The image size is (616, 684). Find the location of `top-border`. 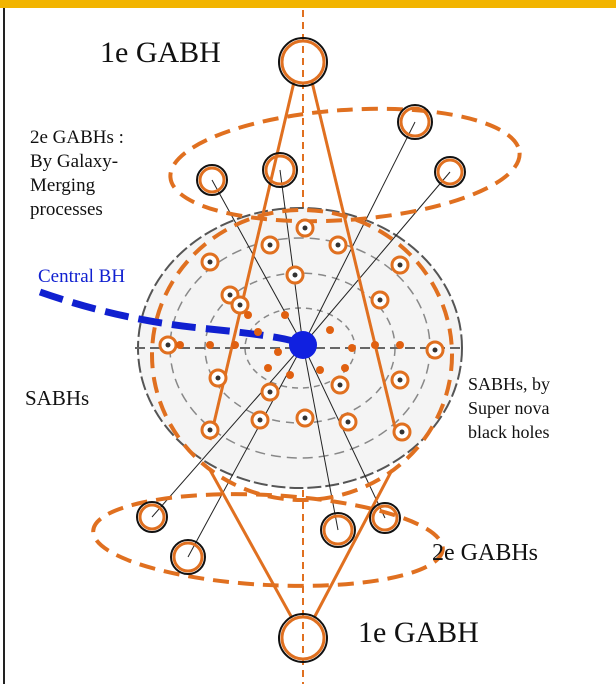

top-border is located at coordinates (308, 4).